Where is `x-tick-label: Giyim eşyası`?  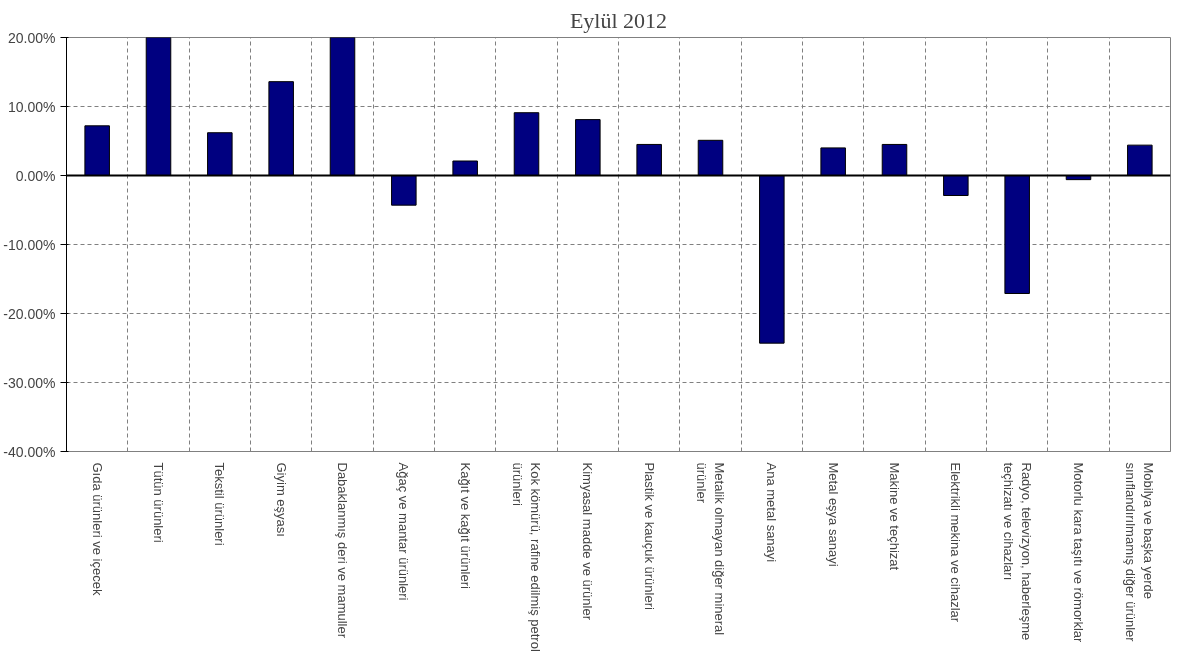
x-tick-label: Giyim eşyası is located at coordinates (281, 499).